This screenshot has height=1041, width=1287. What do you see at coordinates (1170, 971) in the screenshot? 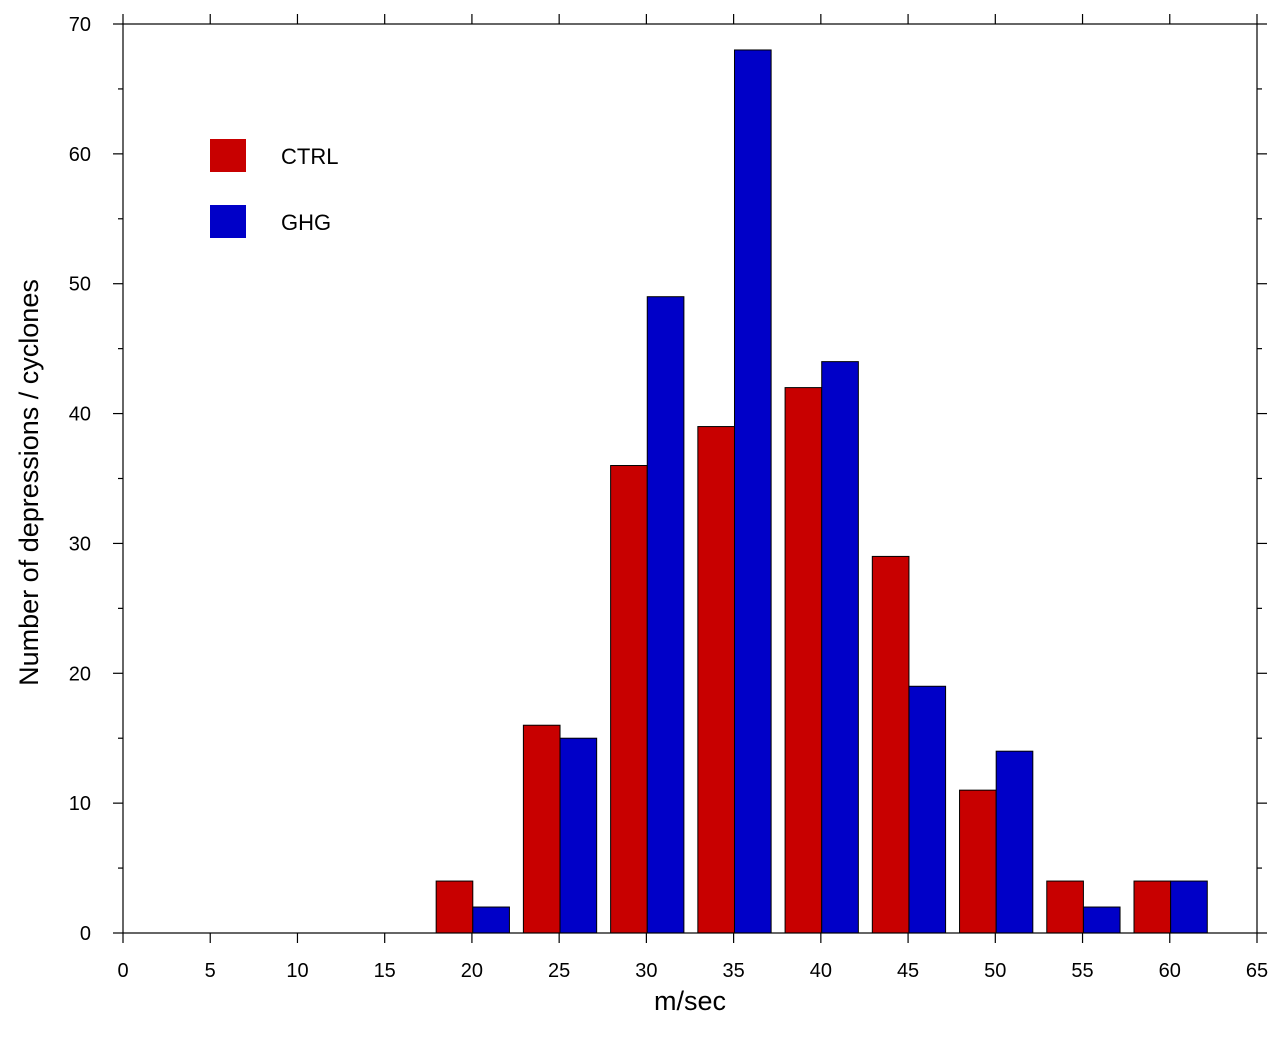
I see `x-tick-label: 60` at bounding box center [1170, 971].